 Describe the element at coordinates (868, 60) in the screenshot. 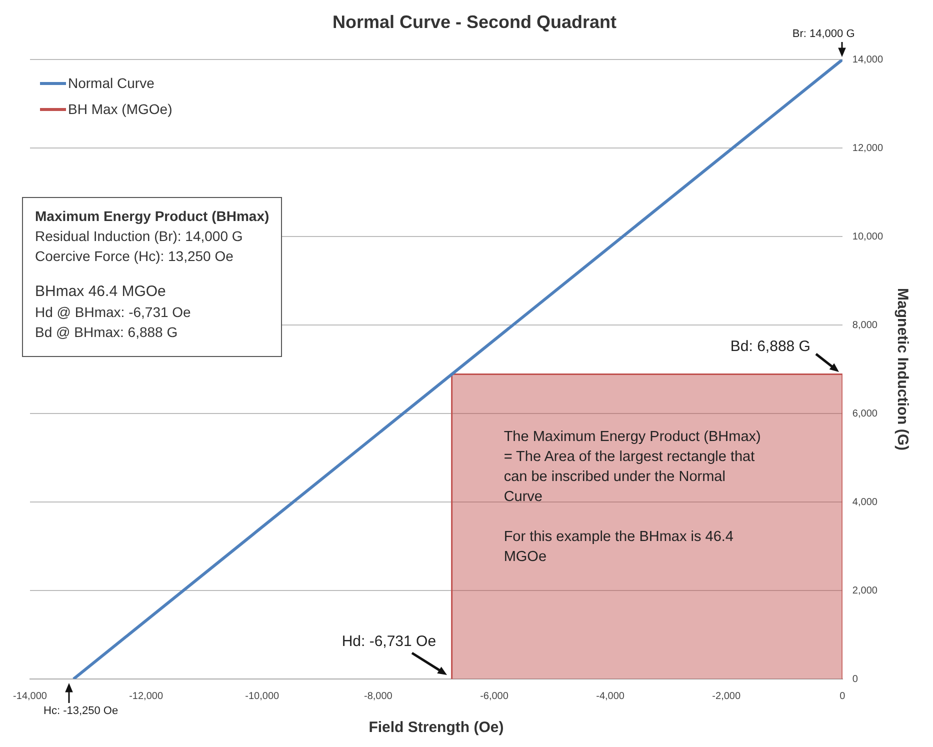

I see `y-tick-label: 14,000` at that location.